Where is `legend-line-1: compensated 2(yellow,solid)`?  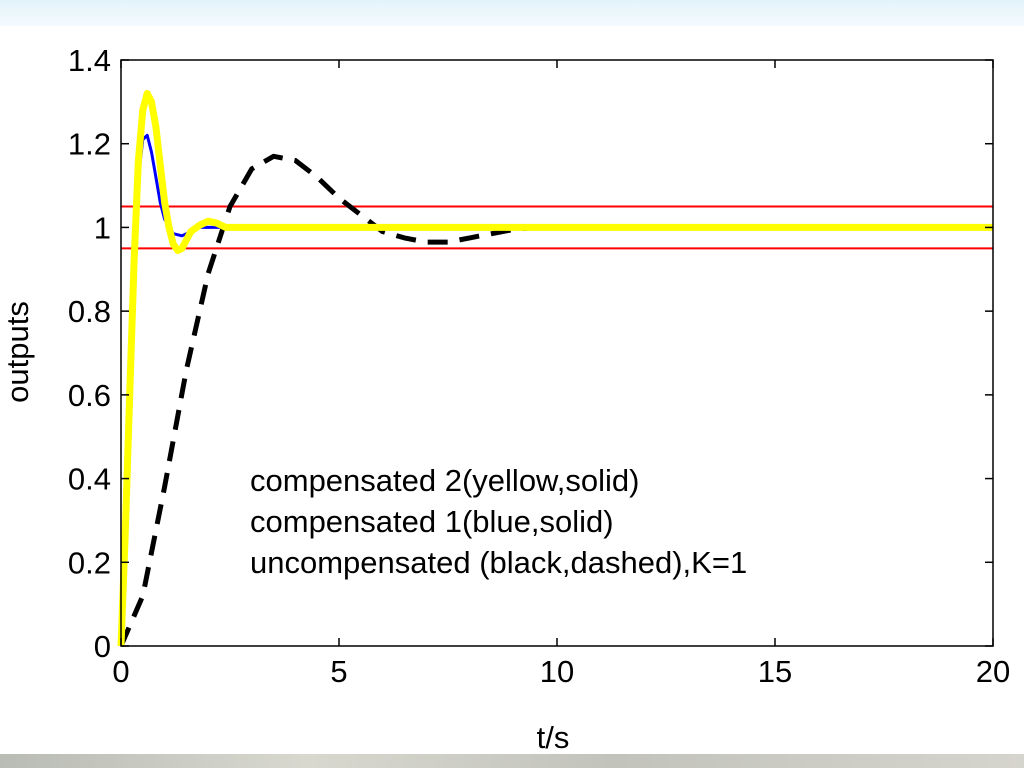
legend-line-1: compensated 2(yellow,solid) is located at coordinates (444, 480).